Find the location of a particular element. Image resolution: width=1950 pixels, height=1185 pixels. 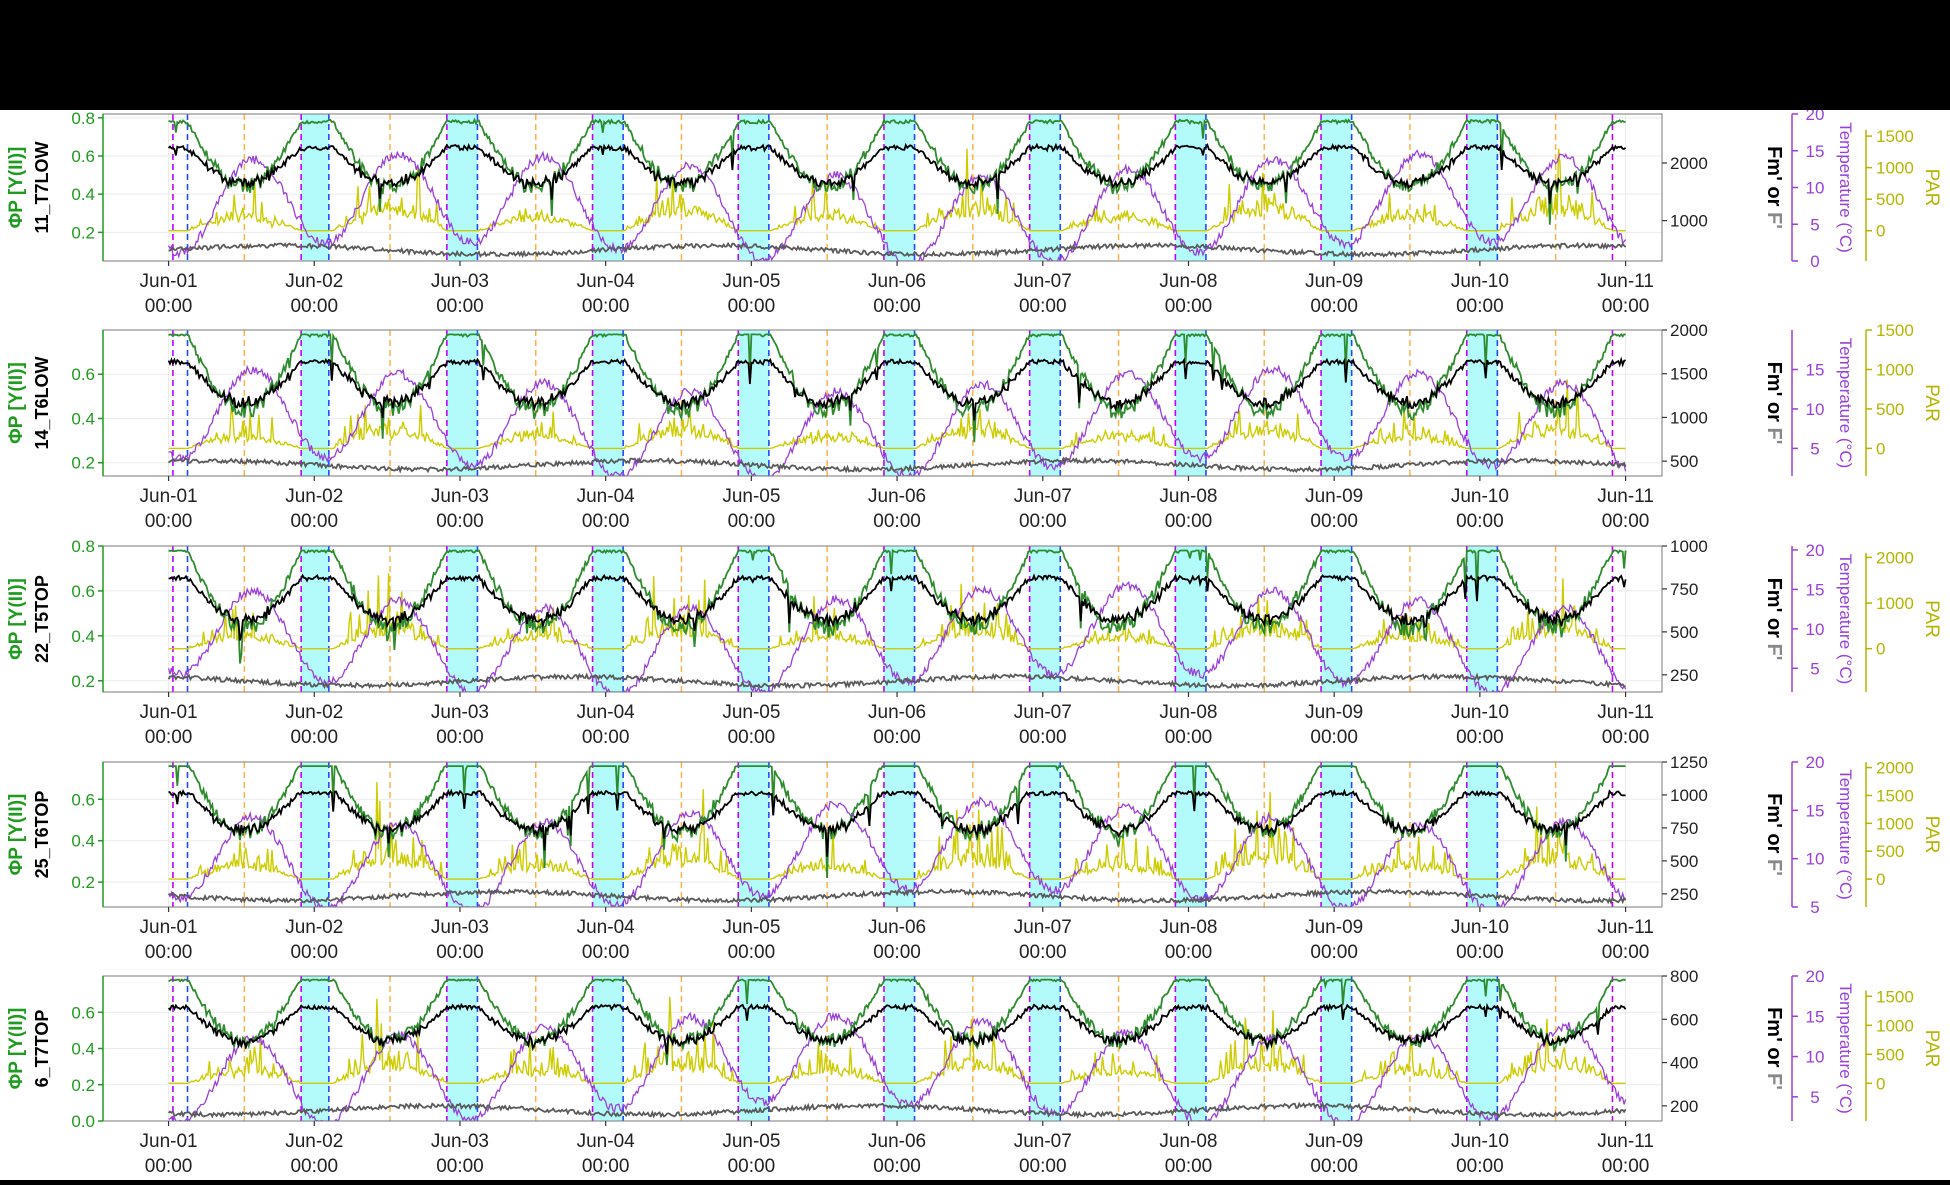

yfm-tick-label: 200 is located at coordinates (1684, 1106).